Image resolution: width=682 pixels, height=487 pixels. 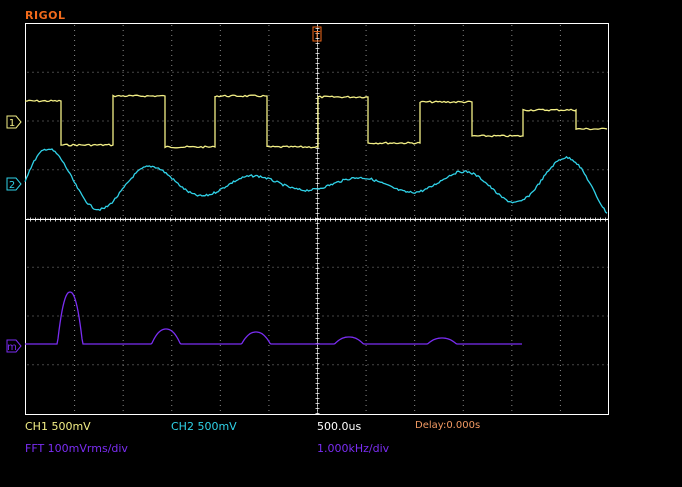 What do you see at coordinates (45, 15) in the screenshot?
I see `rigol-logo: RIGOL` at bounding box center [45, 15].